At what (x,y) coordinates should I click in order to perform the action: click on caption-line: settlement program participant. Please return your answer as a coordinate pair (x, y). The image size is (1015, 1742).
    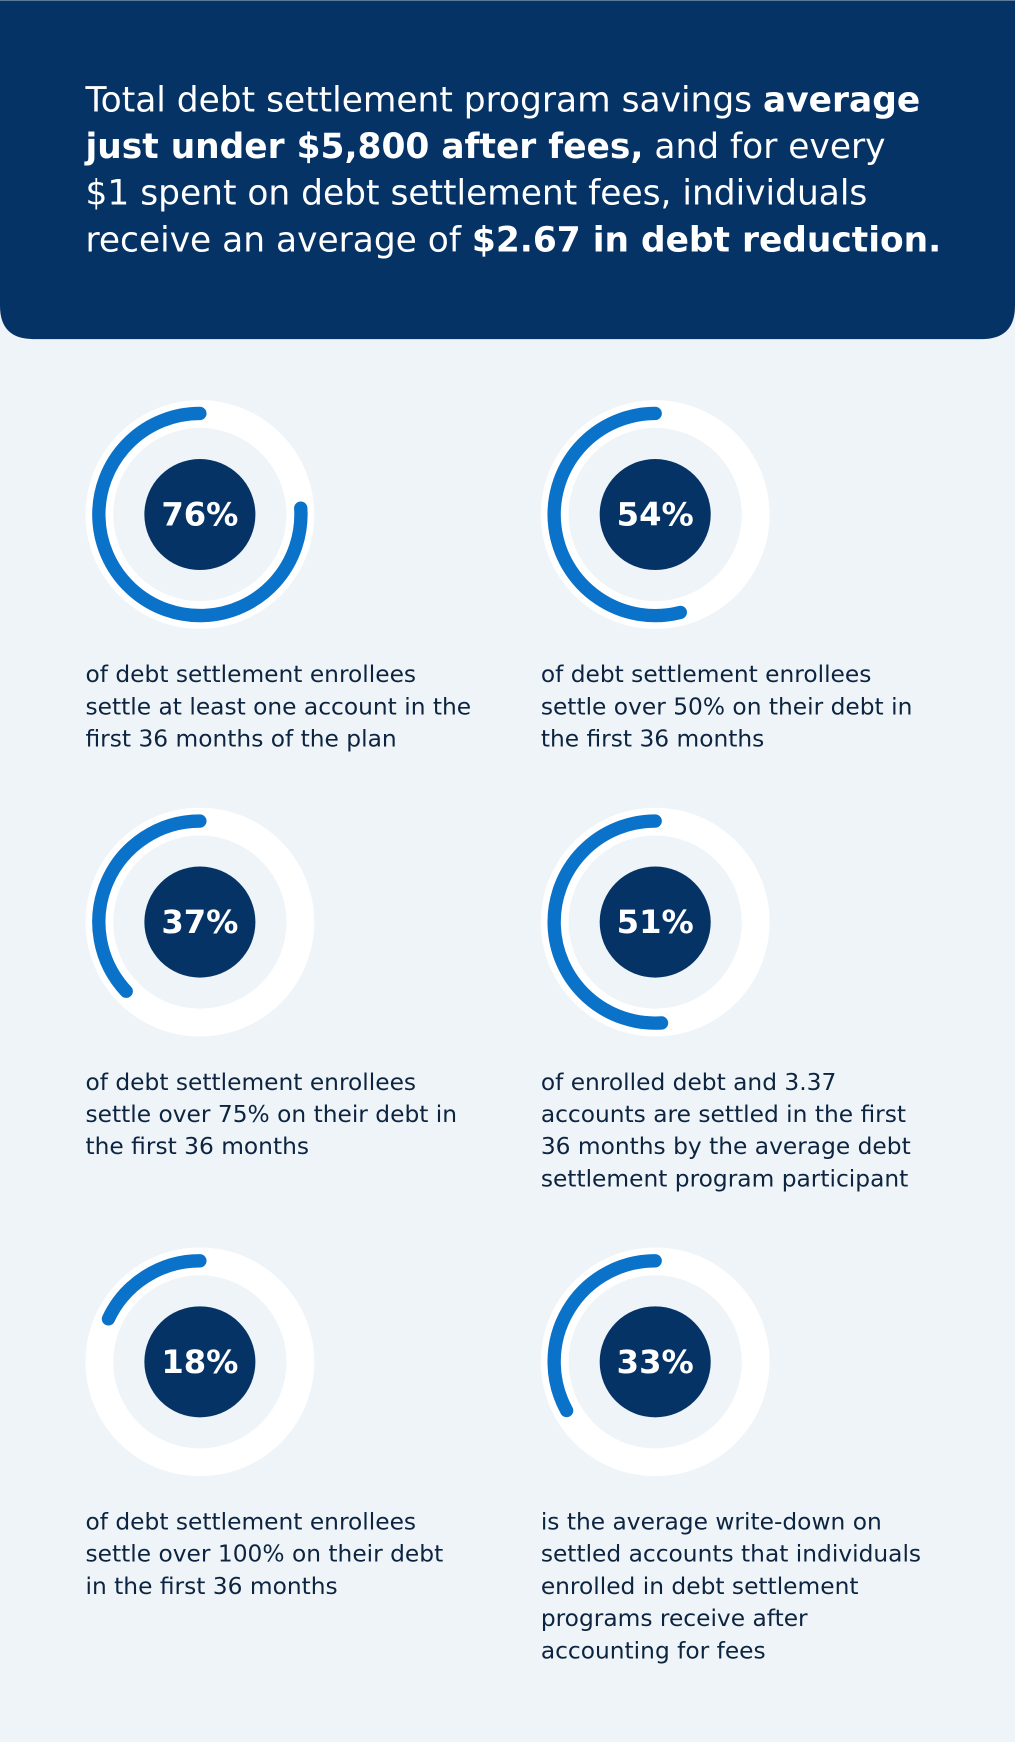
    Looking at the image, I should click on (724, 1178).